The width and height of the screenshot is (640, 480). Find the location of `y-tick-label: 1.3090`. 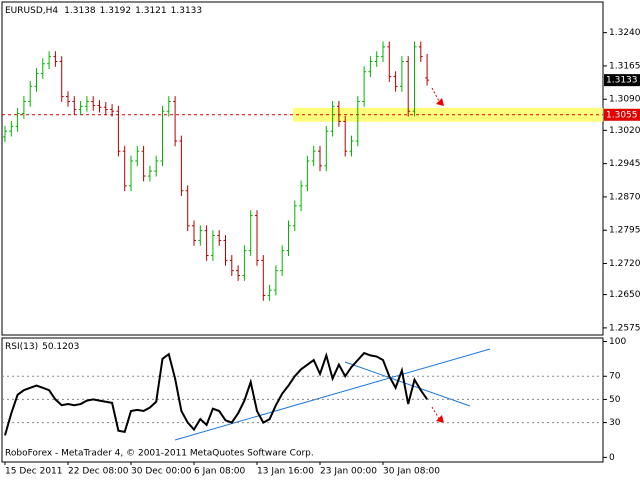

y-tick-label: 1.3090 is located at coordinates (624, 100).